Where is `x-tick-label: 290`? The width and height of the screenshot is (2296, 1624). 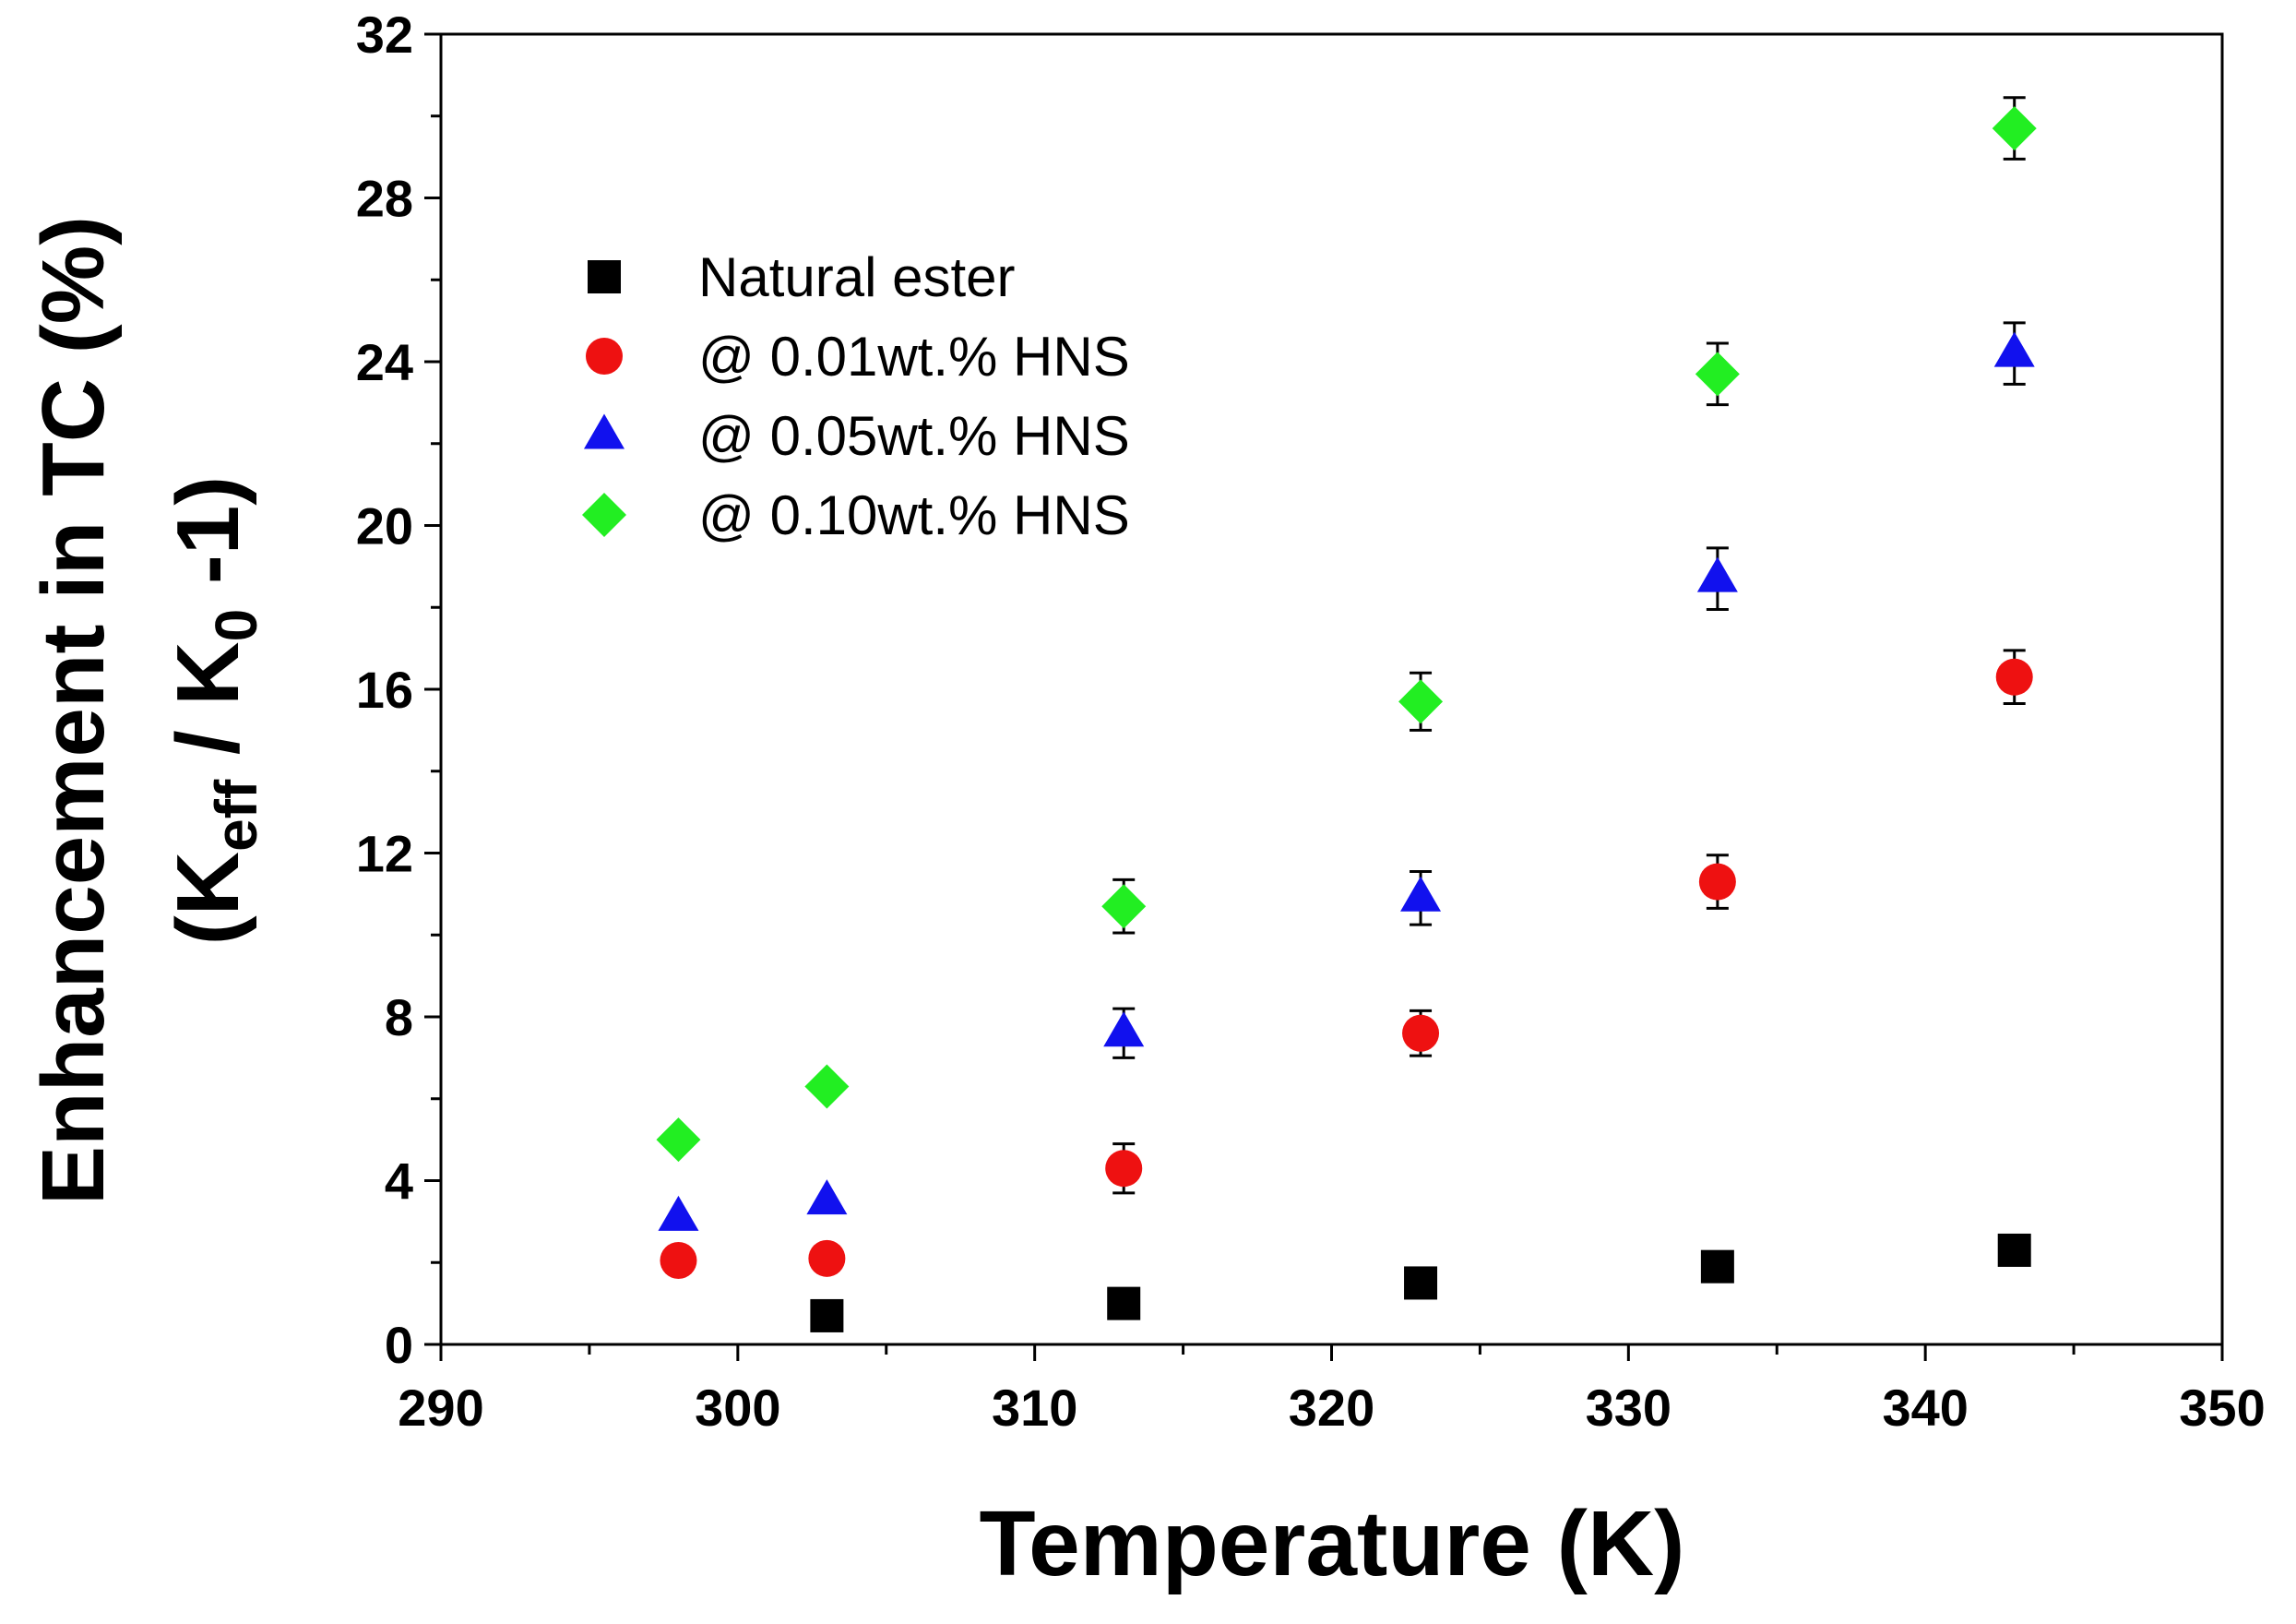
x-tick-label: 290 is located at coordinates (440, 1408).